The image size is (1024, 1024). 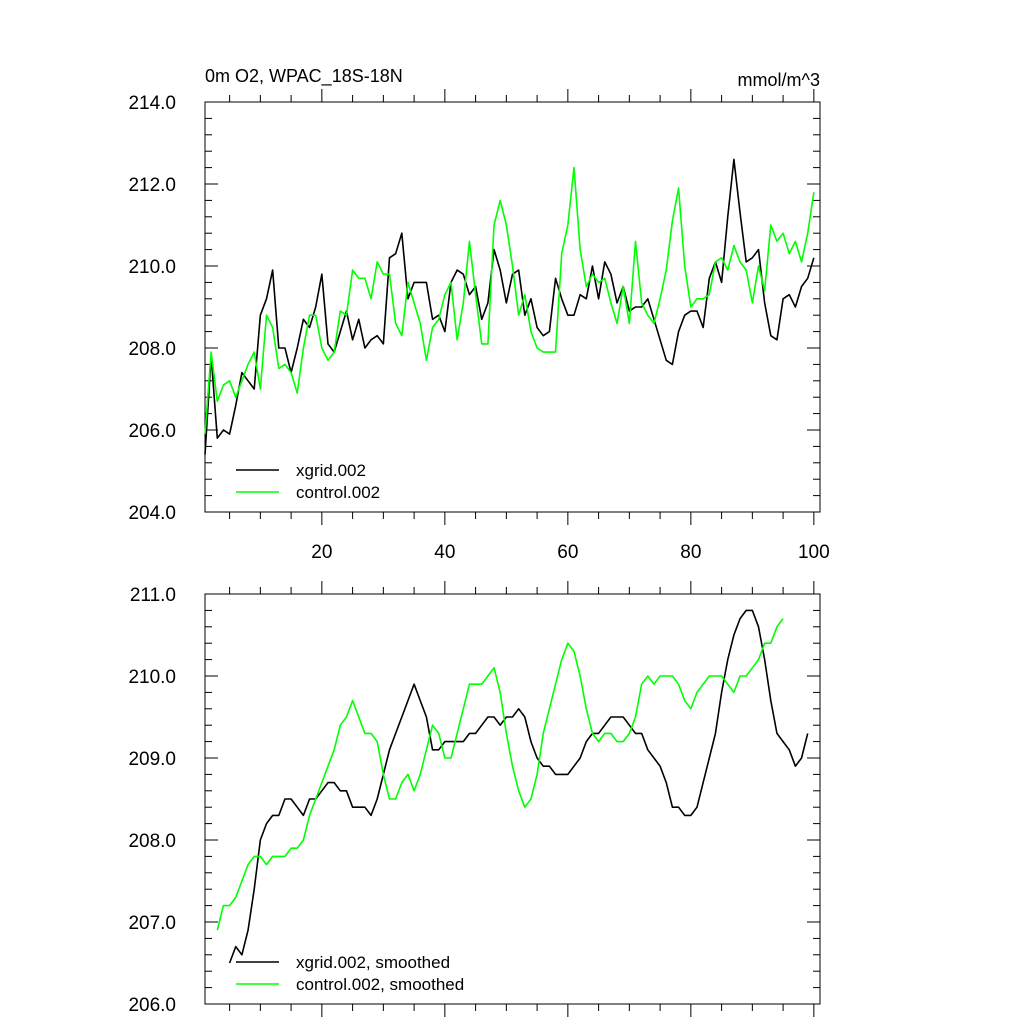 What do you see at coordinates (152, 513) in the screenshot?
I see `y-tick-label: 204.0` at bounding box center [152, 513].